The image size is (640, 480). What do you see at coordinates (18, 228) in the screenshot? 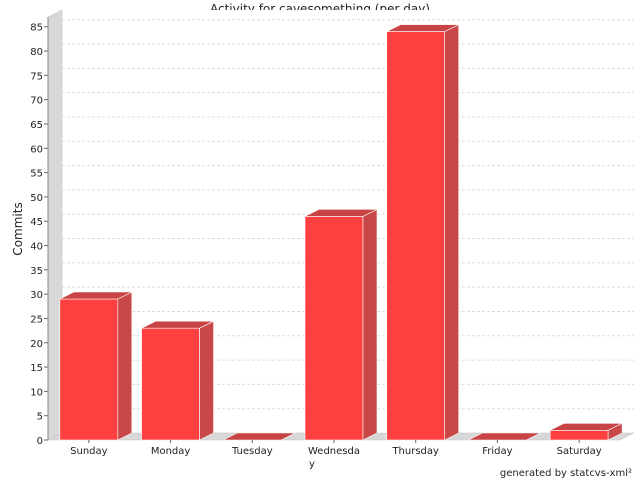
I see `y-axis-label: Commits` at bounding box center [18, 228].